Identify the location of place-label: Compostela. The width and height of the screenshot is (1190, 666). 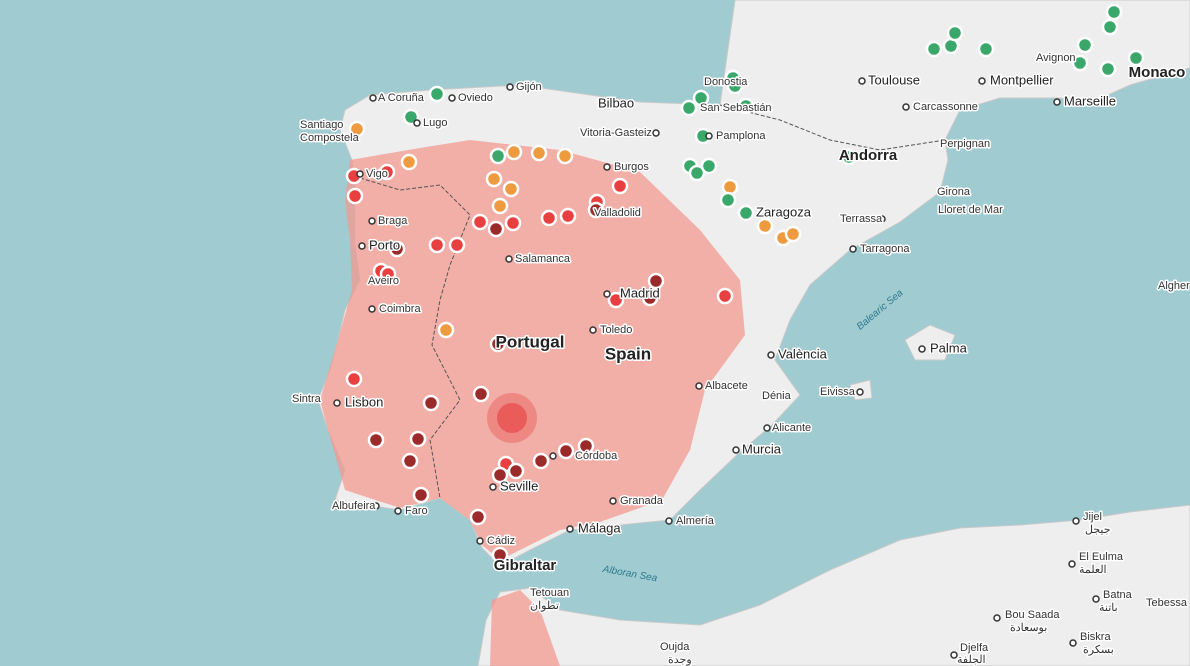
(330, 138).